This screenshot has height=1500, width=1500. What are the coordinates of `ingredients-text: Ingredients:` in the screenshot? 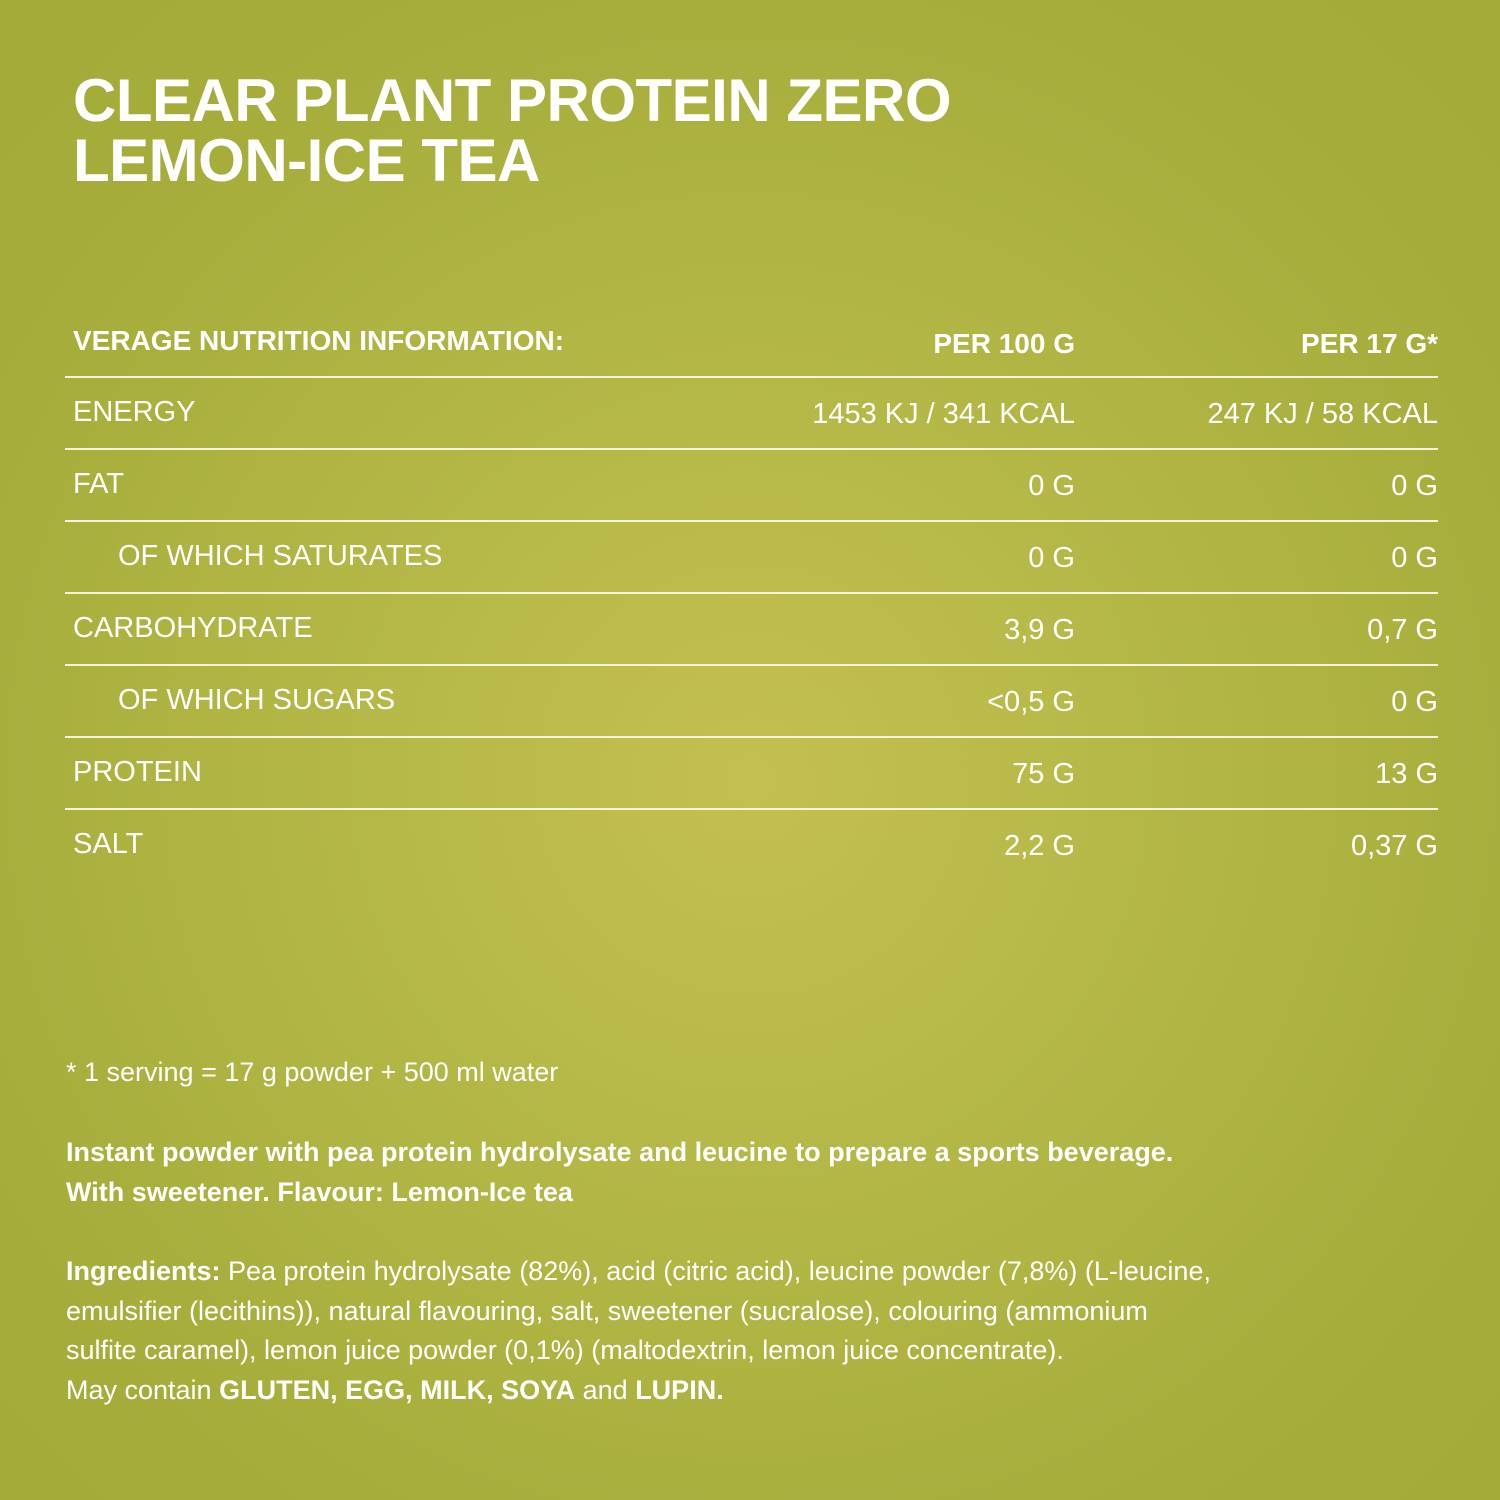 It's located at (143, 1271).